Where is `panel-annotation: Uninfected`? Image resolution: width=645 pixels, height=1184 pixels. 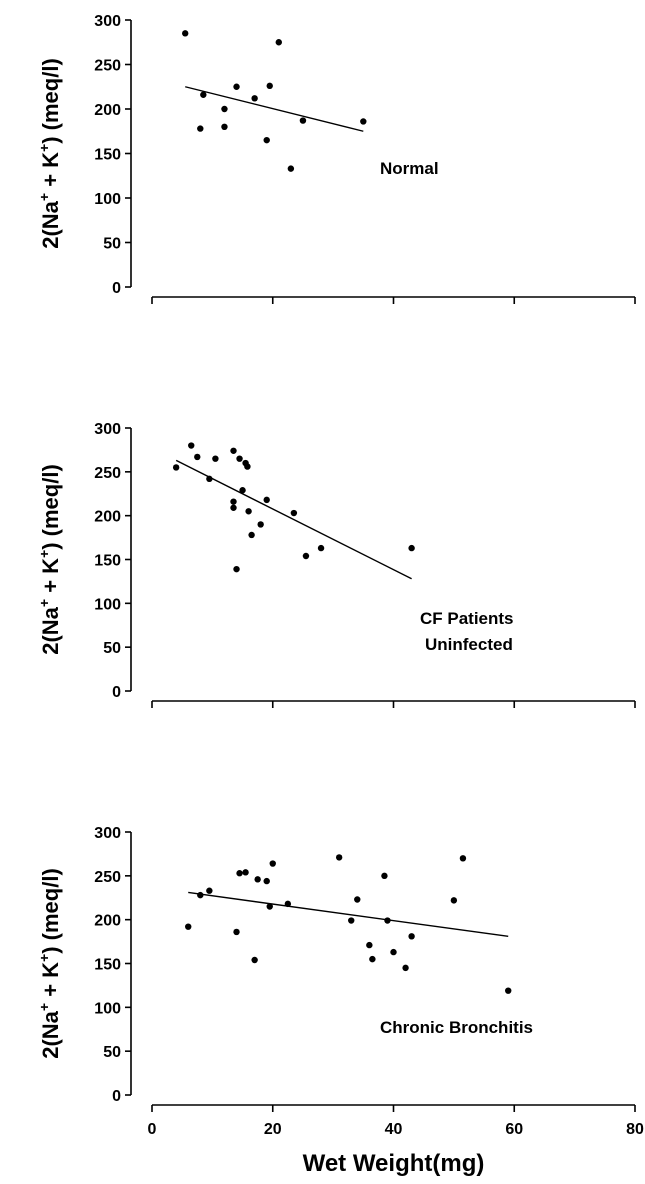 panel-annotation: Uninfected is located at coordinates (469, 644).